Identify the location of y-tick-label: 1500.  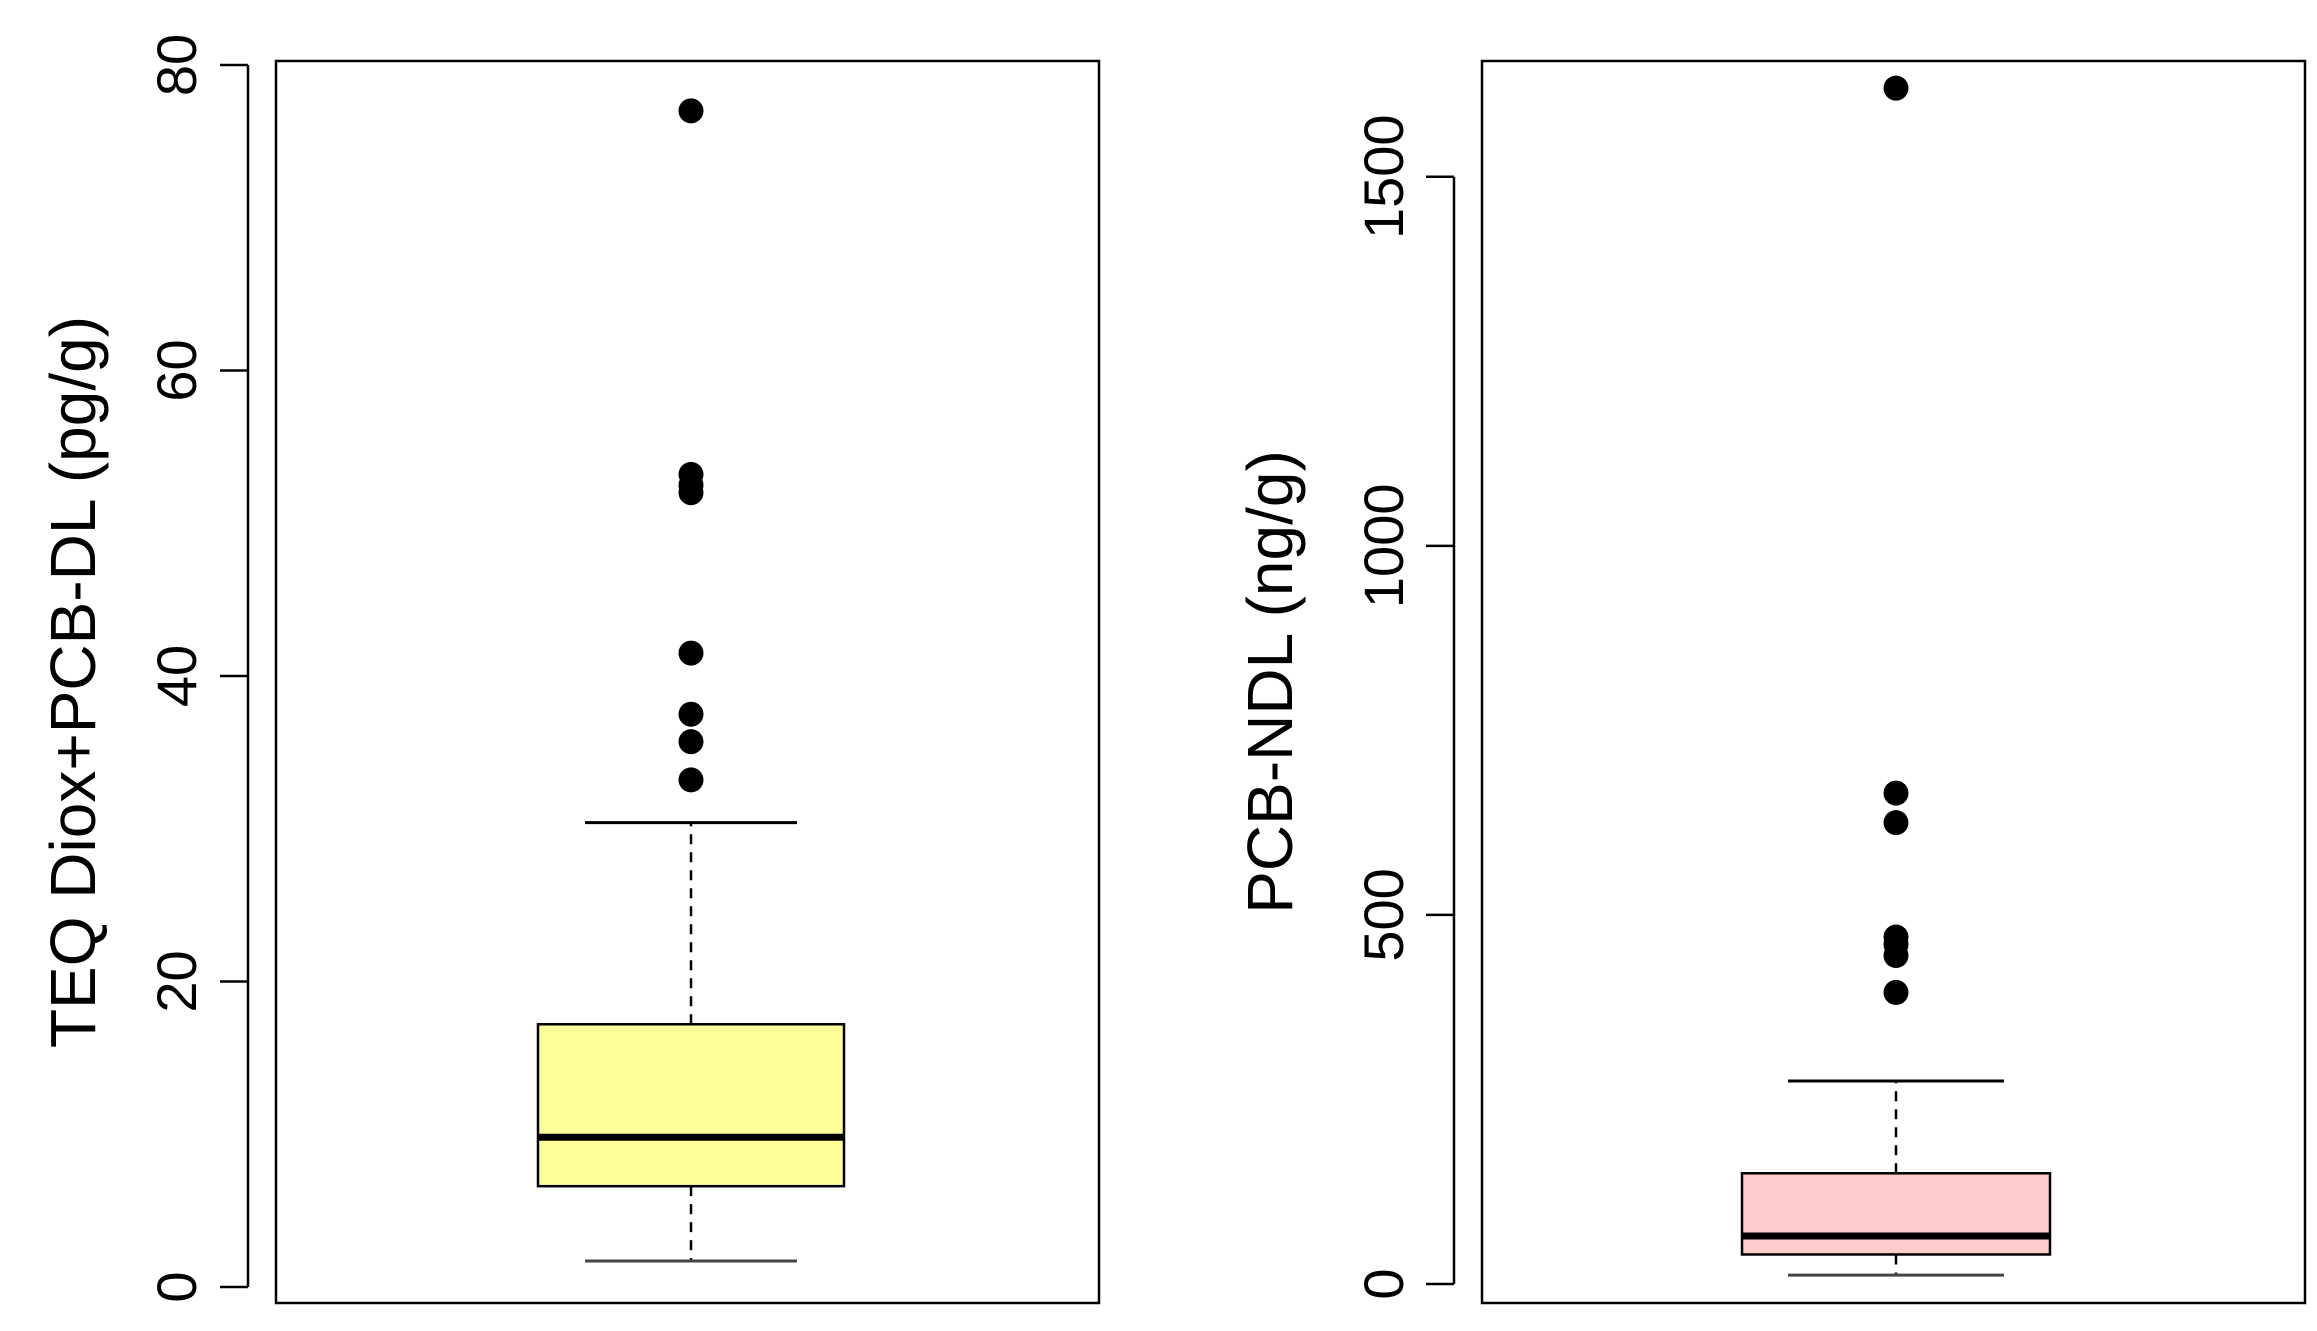
(1383, 176).